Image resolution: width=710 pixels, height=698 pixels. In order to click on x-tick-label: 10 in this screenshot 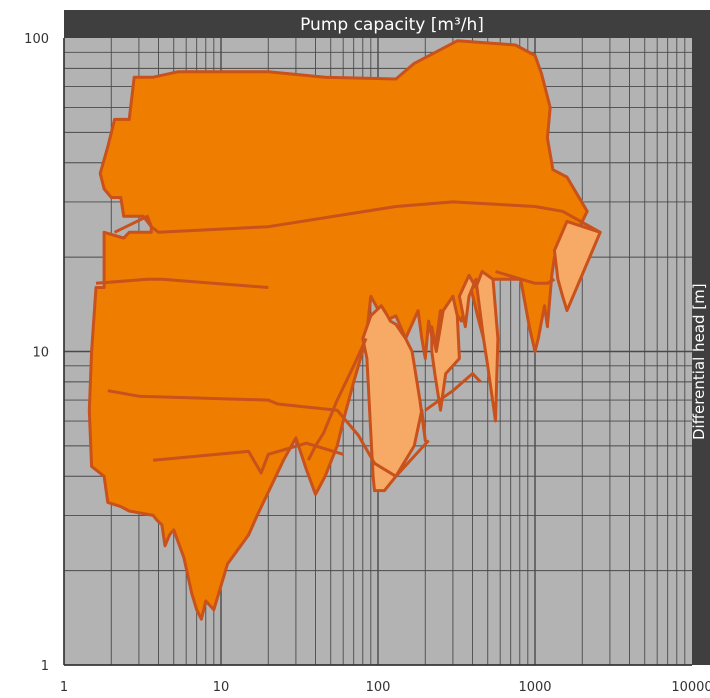, I will do `click(221, 687)`.